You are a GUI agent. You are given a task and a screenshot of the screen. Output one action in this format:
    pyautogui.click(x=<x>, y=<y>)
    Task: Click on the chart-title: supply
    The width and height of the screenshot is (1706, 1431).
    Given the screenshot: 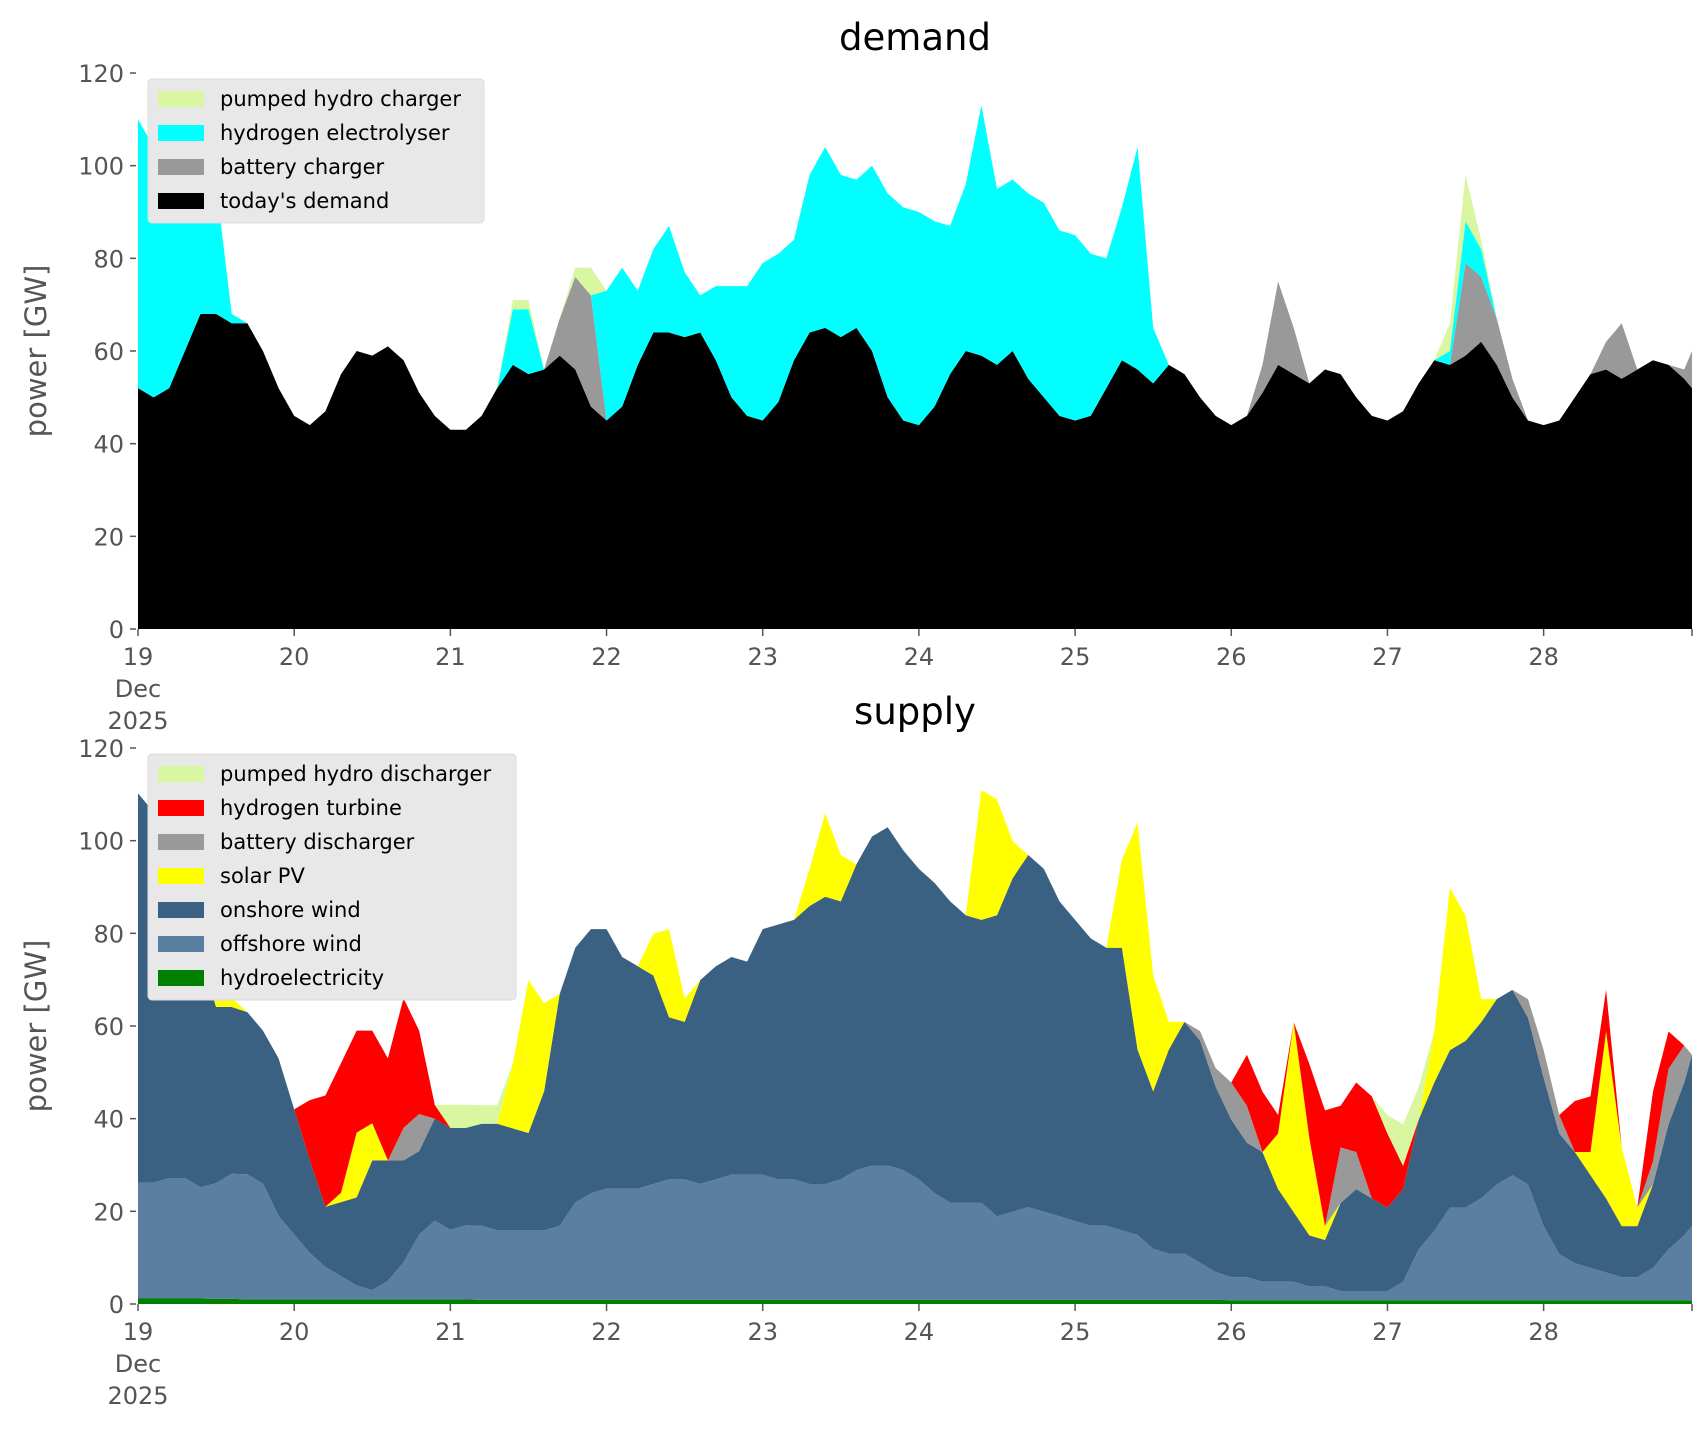 What is the action you would take?
    pyautogui.click(x=915, y=711)
    